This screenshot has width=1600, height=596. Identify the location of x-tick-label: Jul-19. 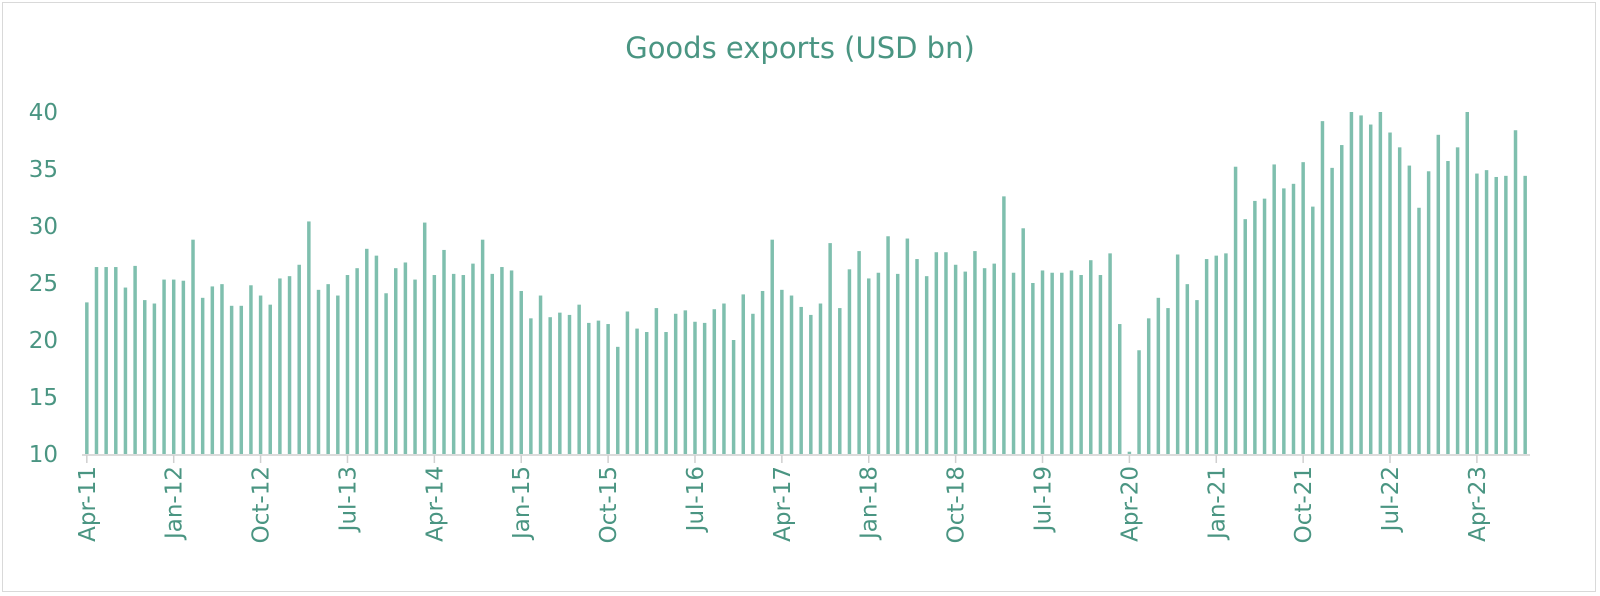
(1044, 499).